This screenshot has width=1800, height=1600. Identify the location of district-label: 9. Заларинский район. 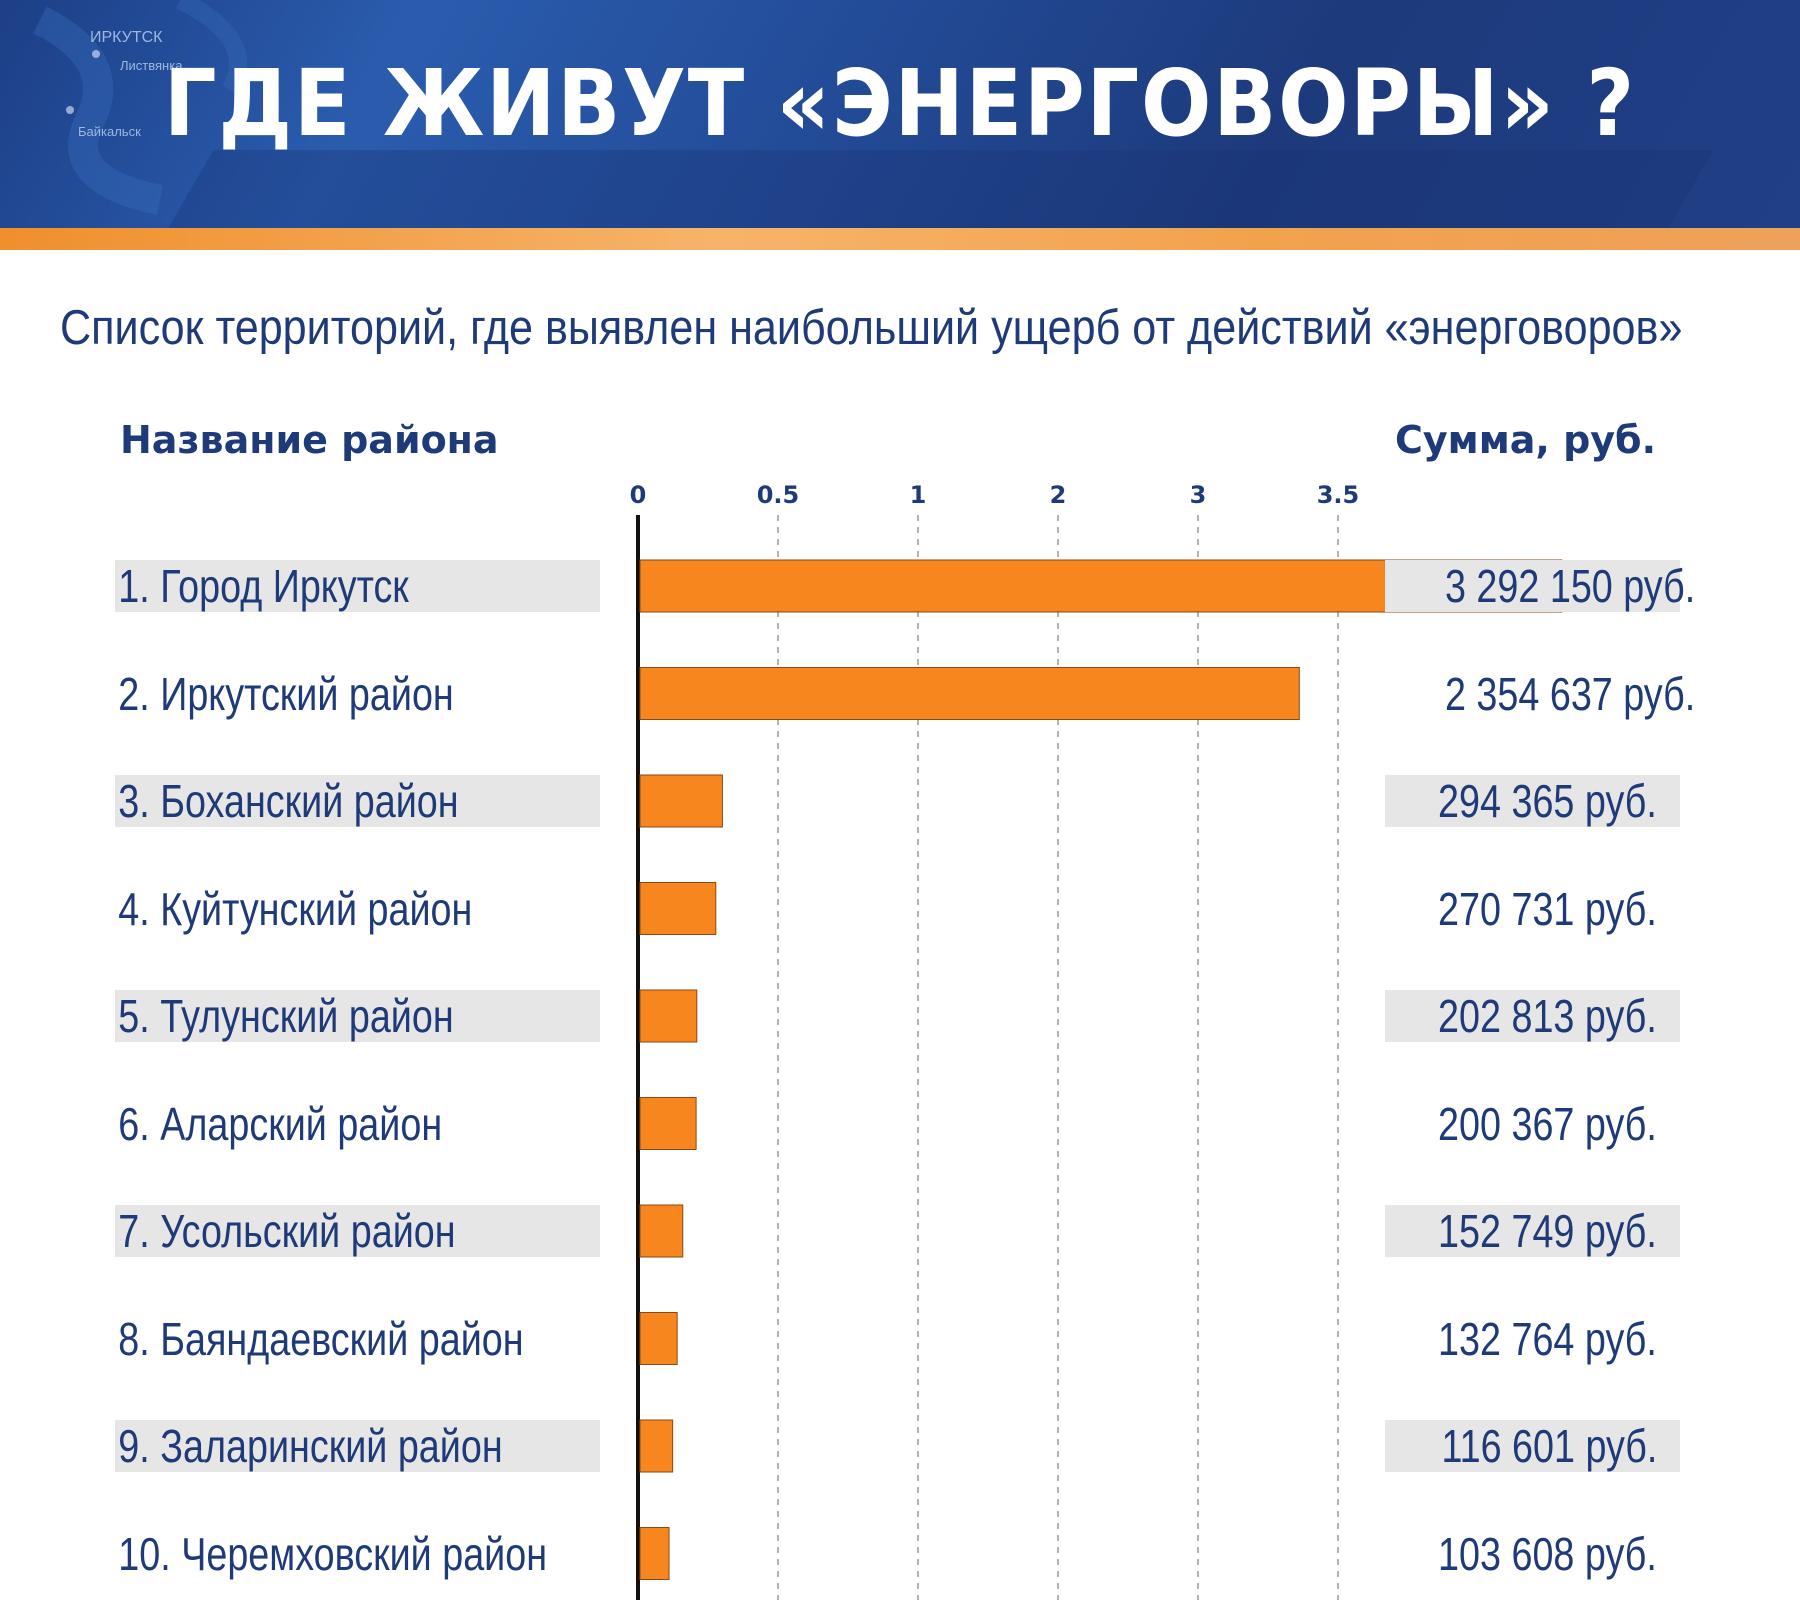
(357, 1446).